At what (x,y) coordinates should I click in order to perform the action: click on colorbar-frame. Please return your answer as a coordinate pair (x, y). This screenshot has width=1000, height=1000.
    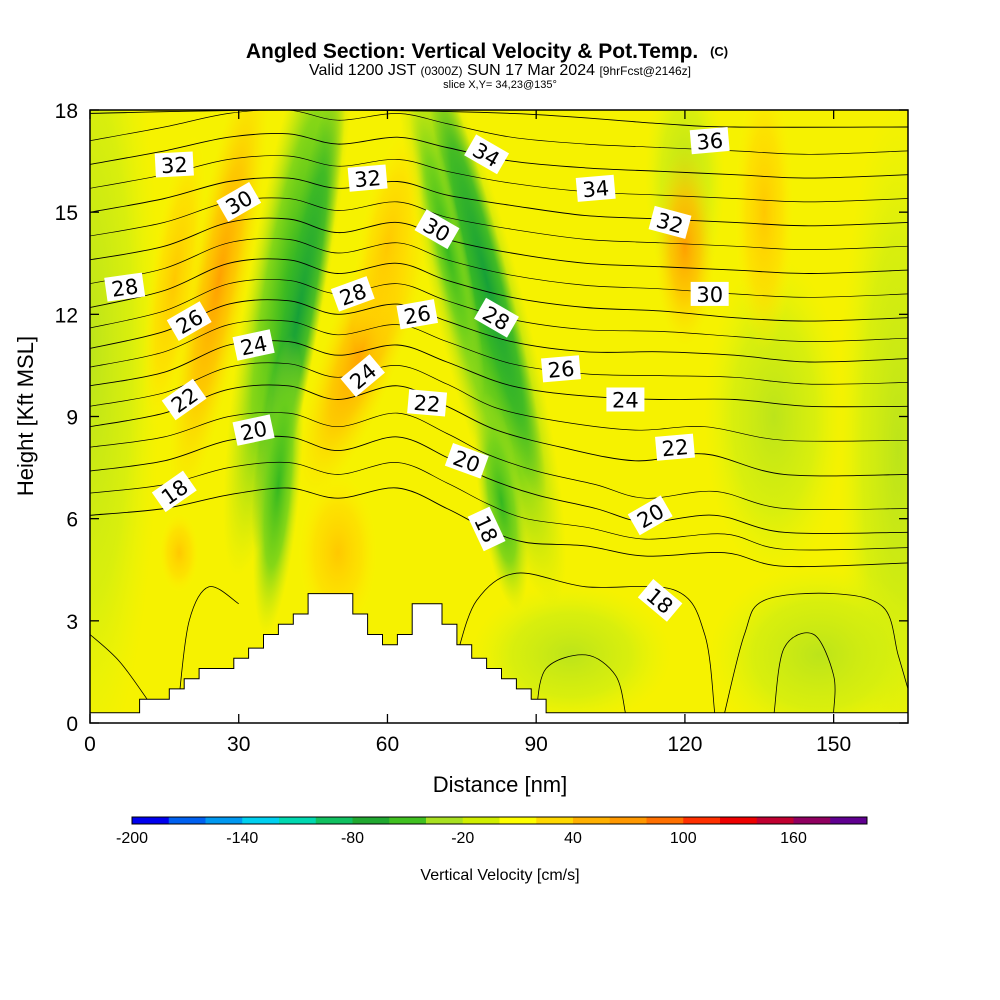
    Looking at the image, I should click on (499, 820).